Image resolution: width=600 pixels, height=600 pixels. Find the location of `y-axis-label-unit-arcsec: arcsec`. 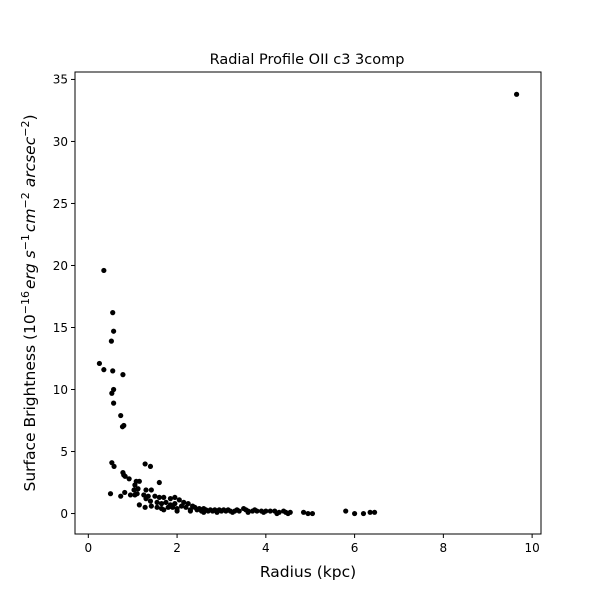

y-axis-label-unit-arcsec: arcsec is located at coordinates (30, 164).